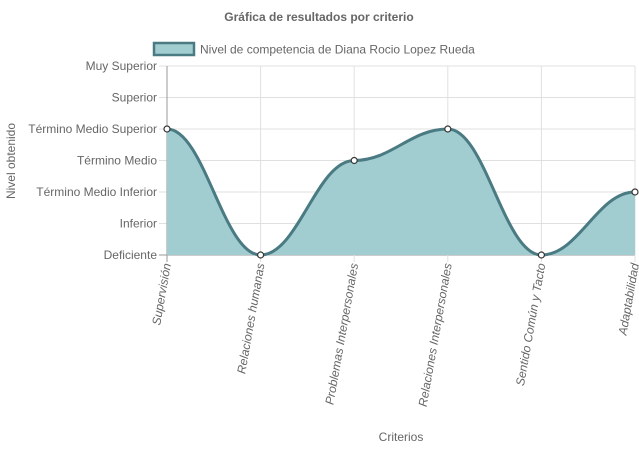 This screenshot has height=449, width=639. What do you see at coordinates (138, 224) in the screenshot?
I see `y-tick-label: Inferior` at bounding box center [138, 224].